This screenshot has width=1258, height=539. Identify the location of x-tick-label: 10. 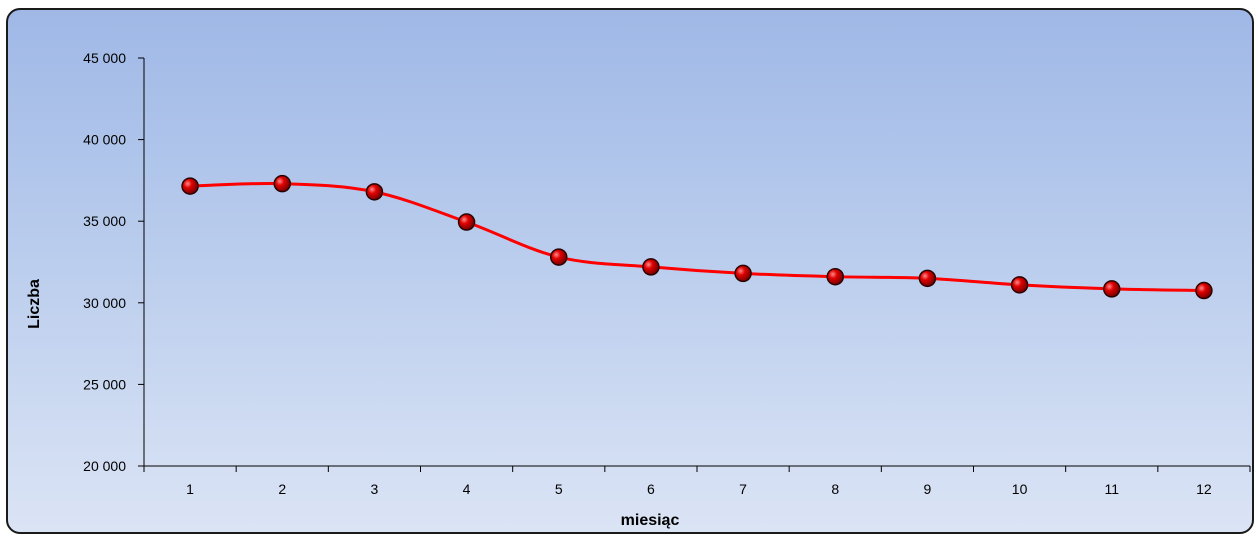
(1020, 489).